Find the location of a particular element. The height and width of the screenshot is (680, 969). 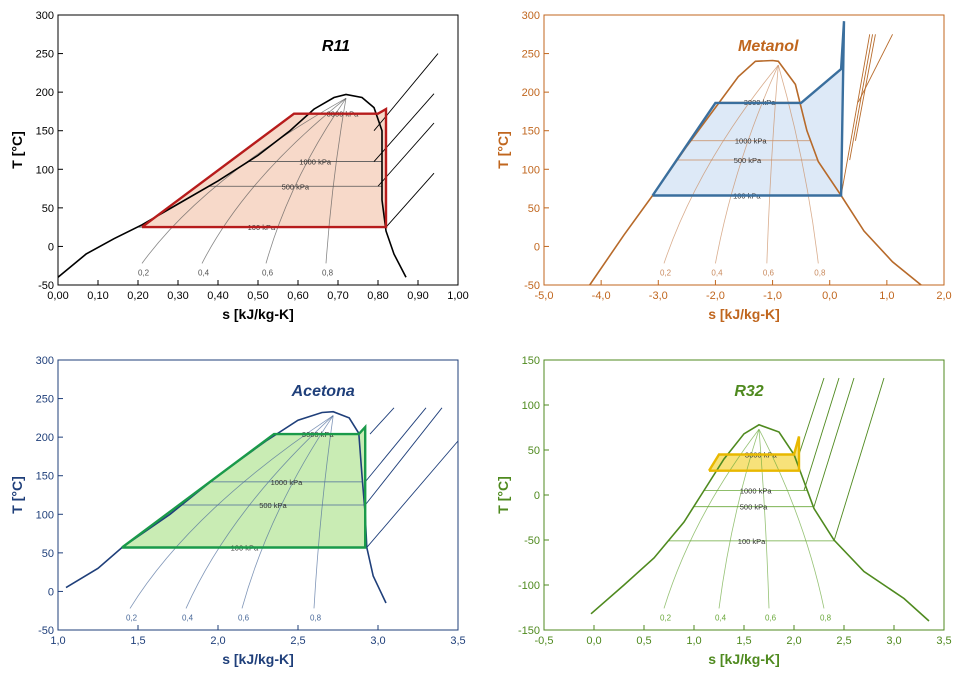

x-tick-label: 1,00 is located at coordinates (457, 296).